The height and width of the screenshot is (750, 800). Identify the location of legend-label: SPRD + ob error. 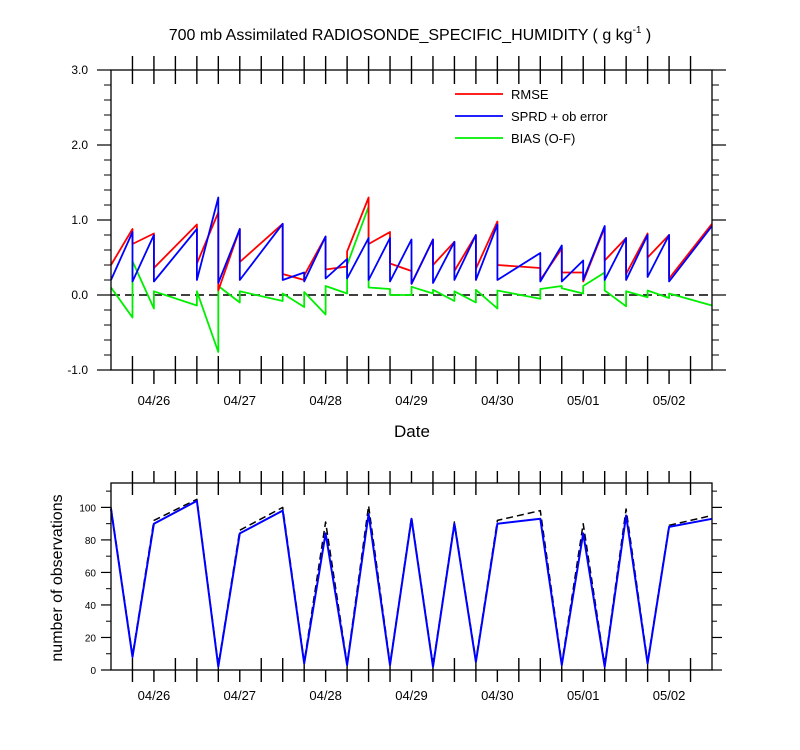
(559, 116).